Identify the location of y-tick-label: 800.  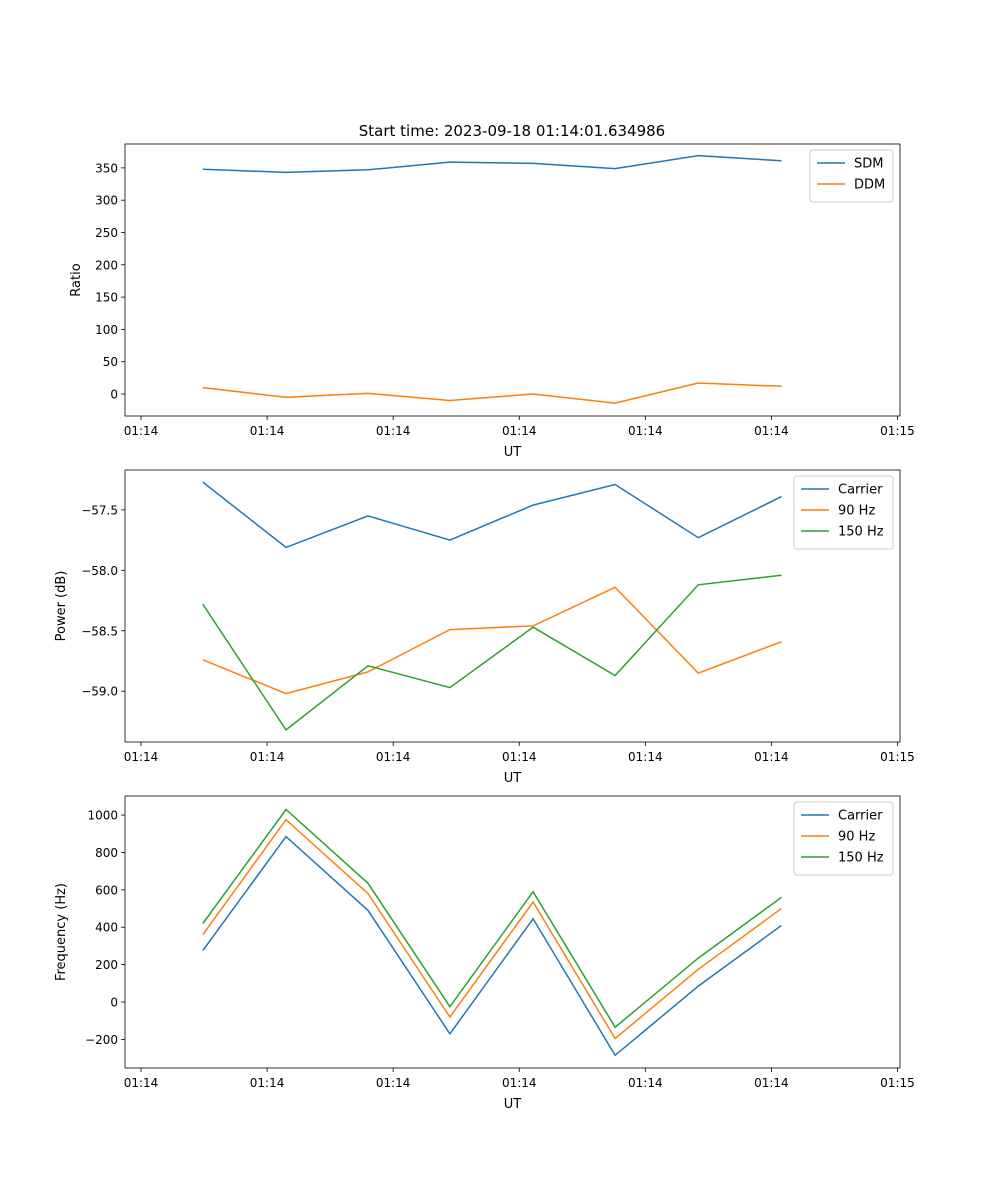
(106, 853).